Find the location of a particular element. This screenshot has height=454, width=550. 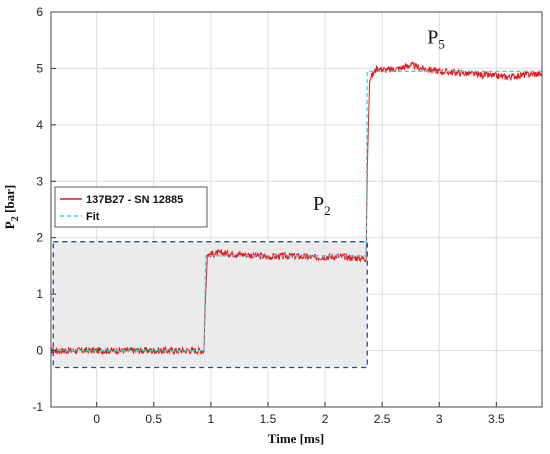

x-tick-label-3: 1.5 is located at coordinates (268, 419).